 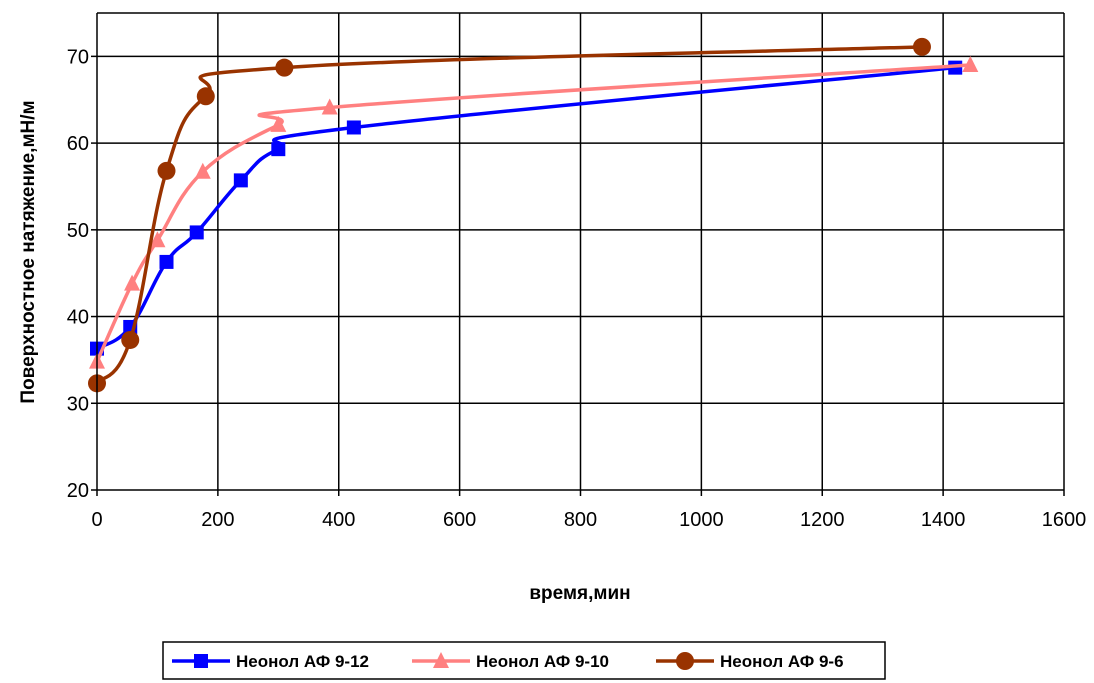 What do you see at coordinates (302, 661) in the screenshot?
I see `legend-label: Неонол АФ 9-12` at bounding box center [302, 661].